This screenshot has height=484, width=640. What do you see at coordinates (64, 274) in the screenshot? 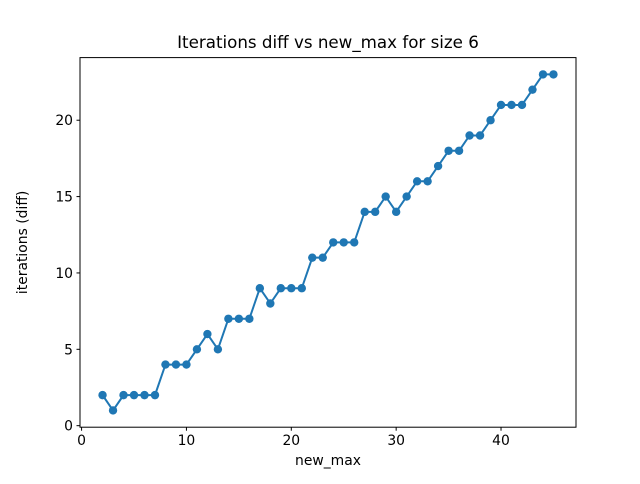
I see `y-tick-label: 10` at bounding box center [64, 274].